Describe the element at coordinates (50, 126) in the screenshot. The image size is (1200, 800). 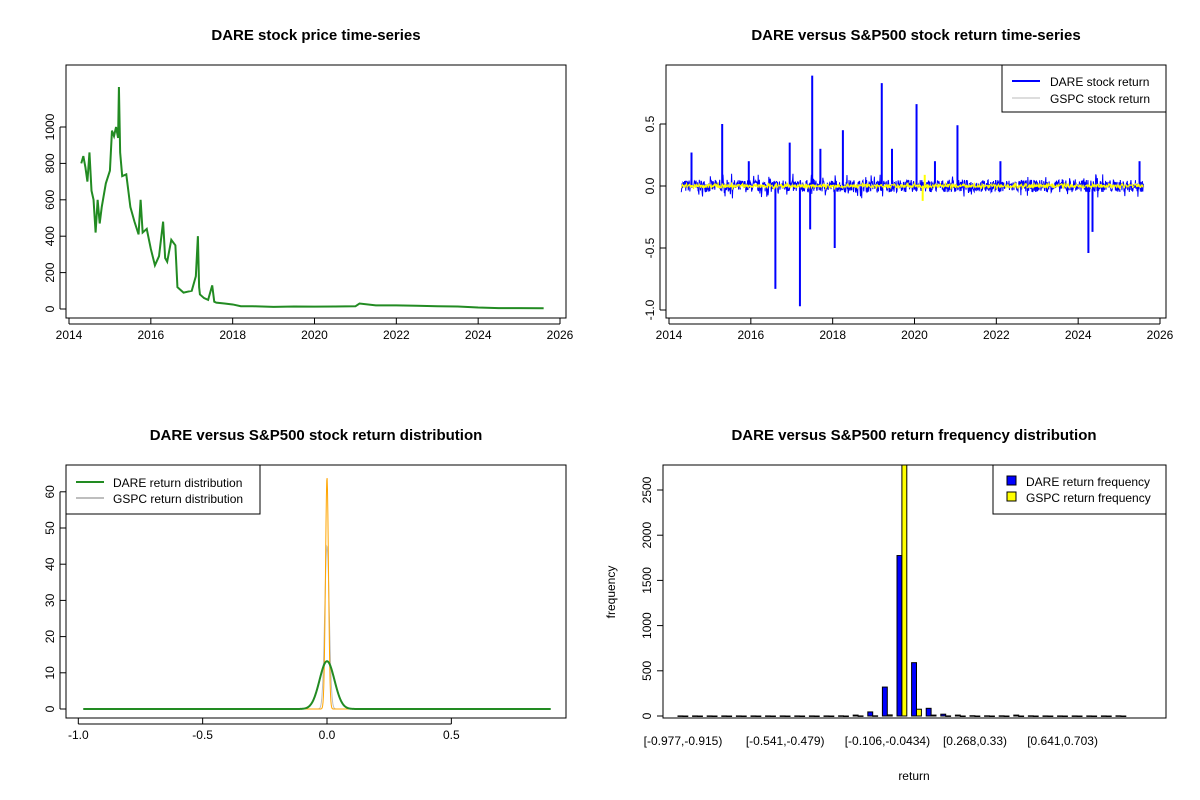
I see `y-tick-label-5: 1000` at that location.